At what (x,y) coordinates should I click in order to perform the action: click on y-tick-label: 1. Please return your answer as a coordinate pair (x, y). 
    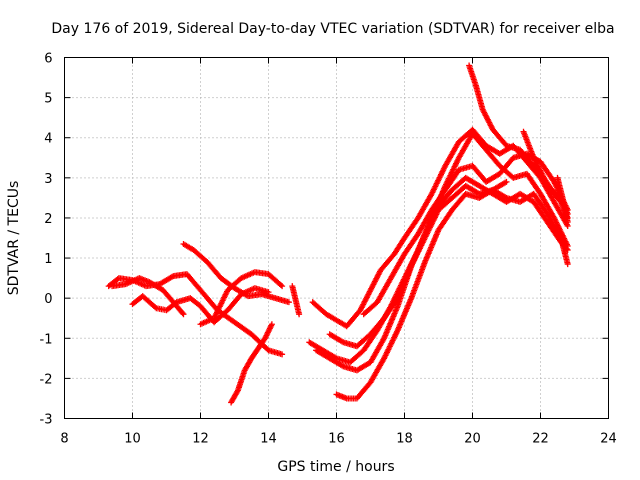
    Looking at the image, I should click on (48, 259).